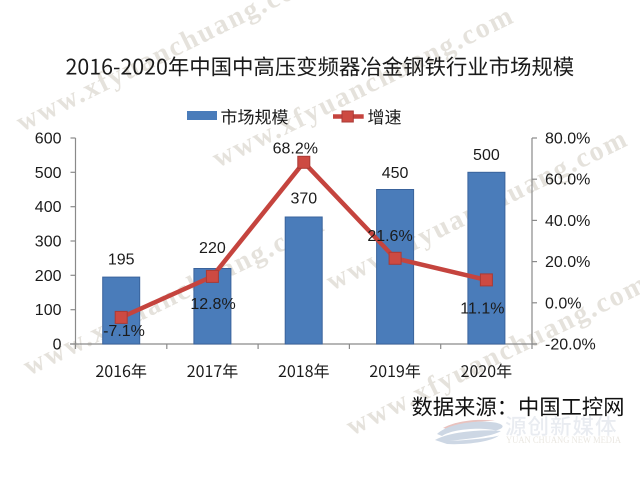  I want to click on svg-text: 12.8%, so click(212, 304).